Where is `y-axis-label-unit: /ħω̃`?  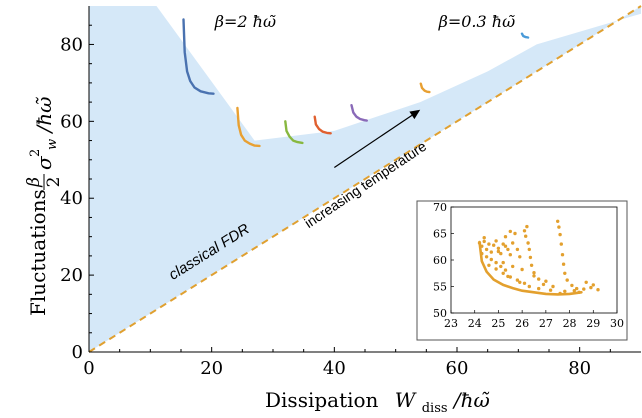 y-axis-label-unit: /ħω̃ is located at coordinates (44, 116).